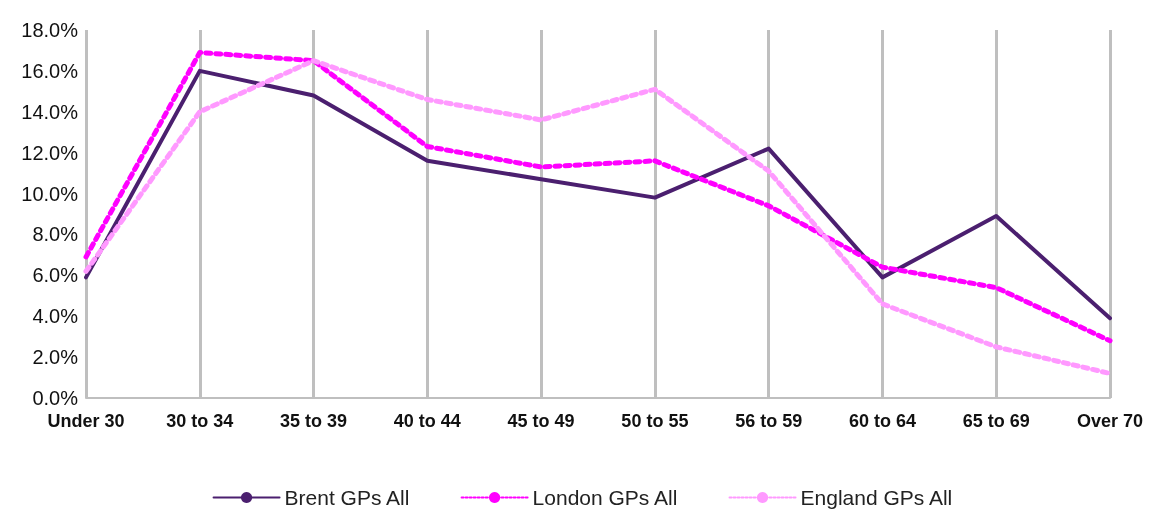  I want to click on y-tick-label: 18.0%, so click(50, 30).